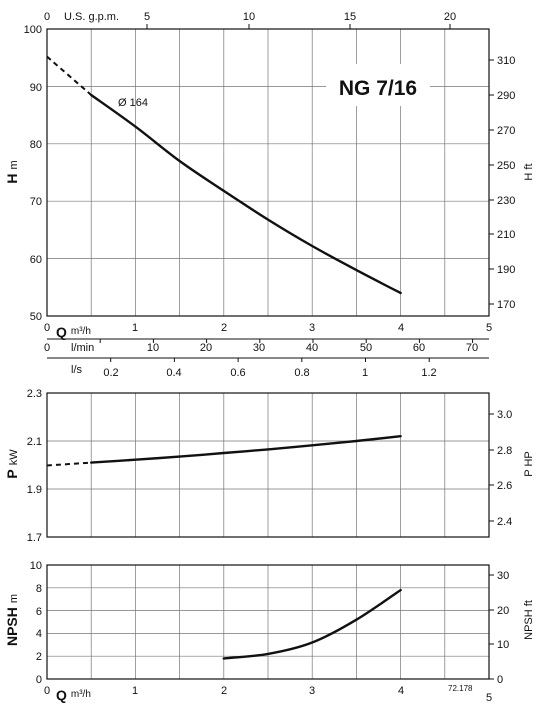  I want to click on hp-tick: 2.4, so click(504, 522).